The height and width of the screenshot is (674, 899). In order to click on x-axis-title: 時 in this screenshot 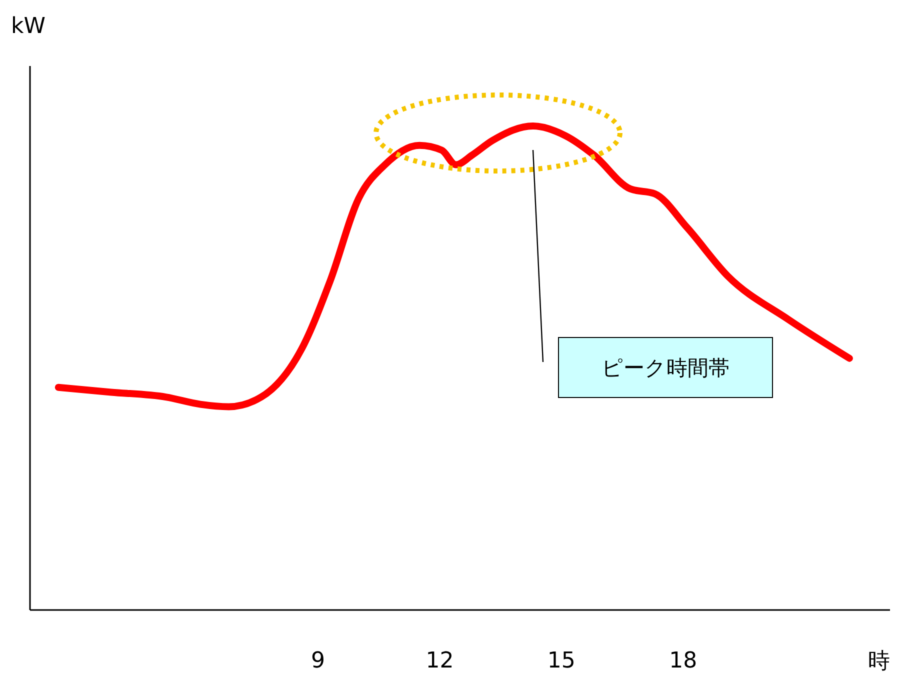, I will do `click(879, 661)`.